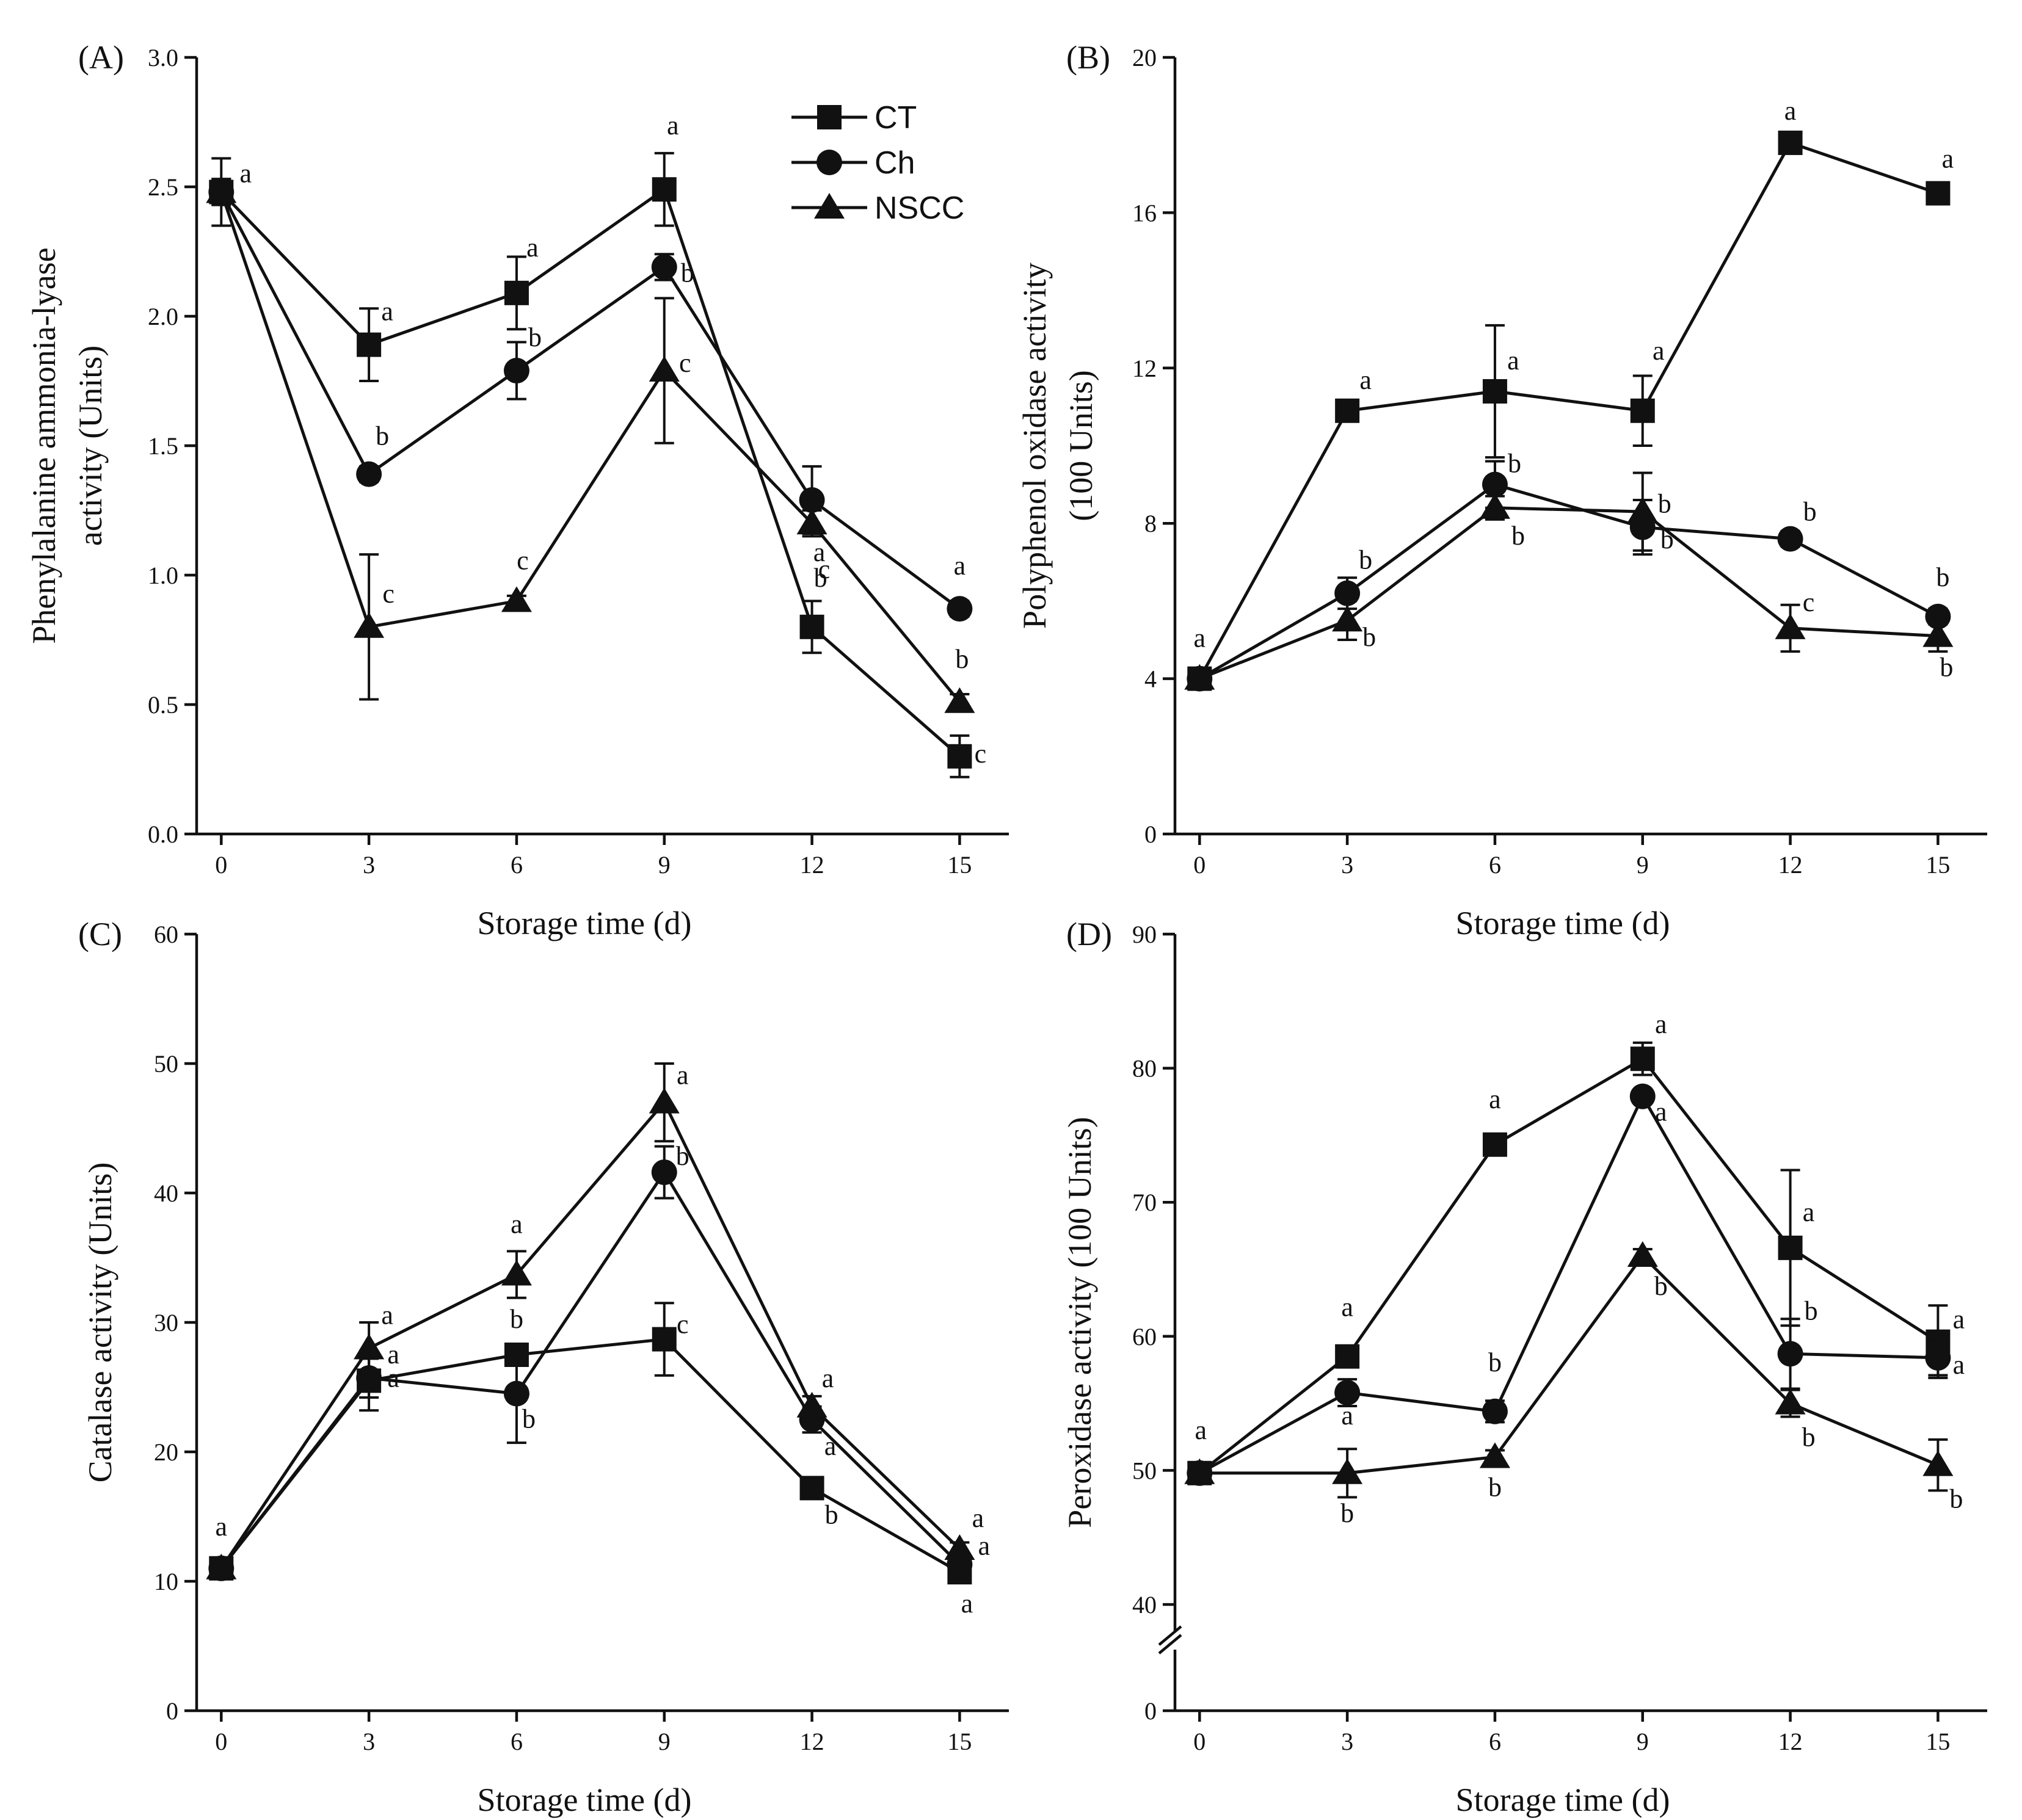 The height and width of the screenshot is (1820, 2022). I want to click on y-tick-label: 4, so click(1150, 679).